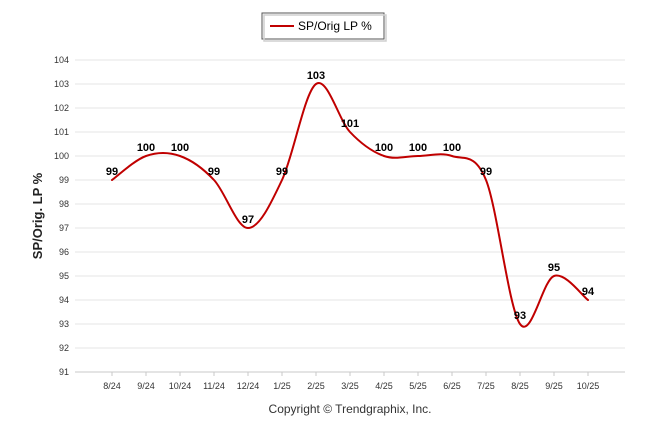 This screenshot has height=434, width=646. What do you see at coordinates (418, 386) in the screenshot?
I see `x-tick-label: 5/25` at bounding box center [418, 386].